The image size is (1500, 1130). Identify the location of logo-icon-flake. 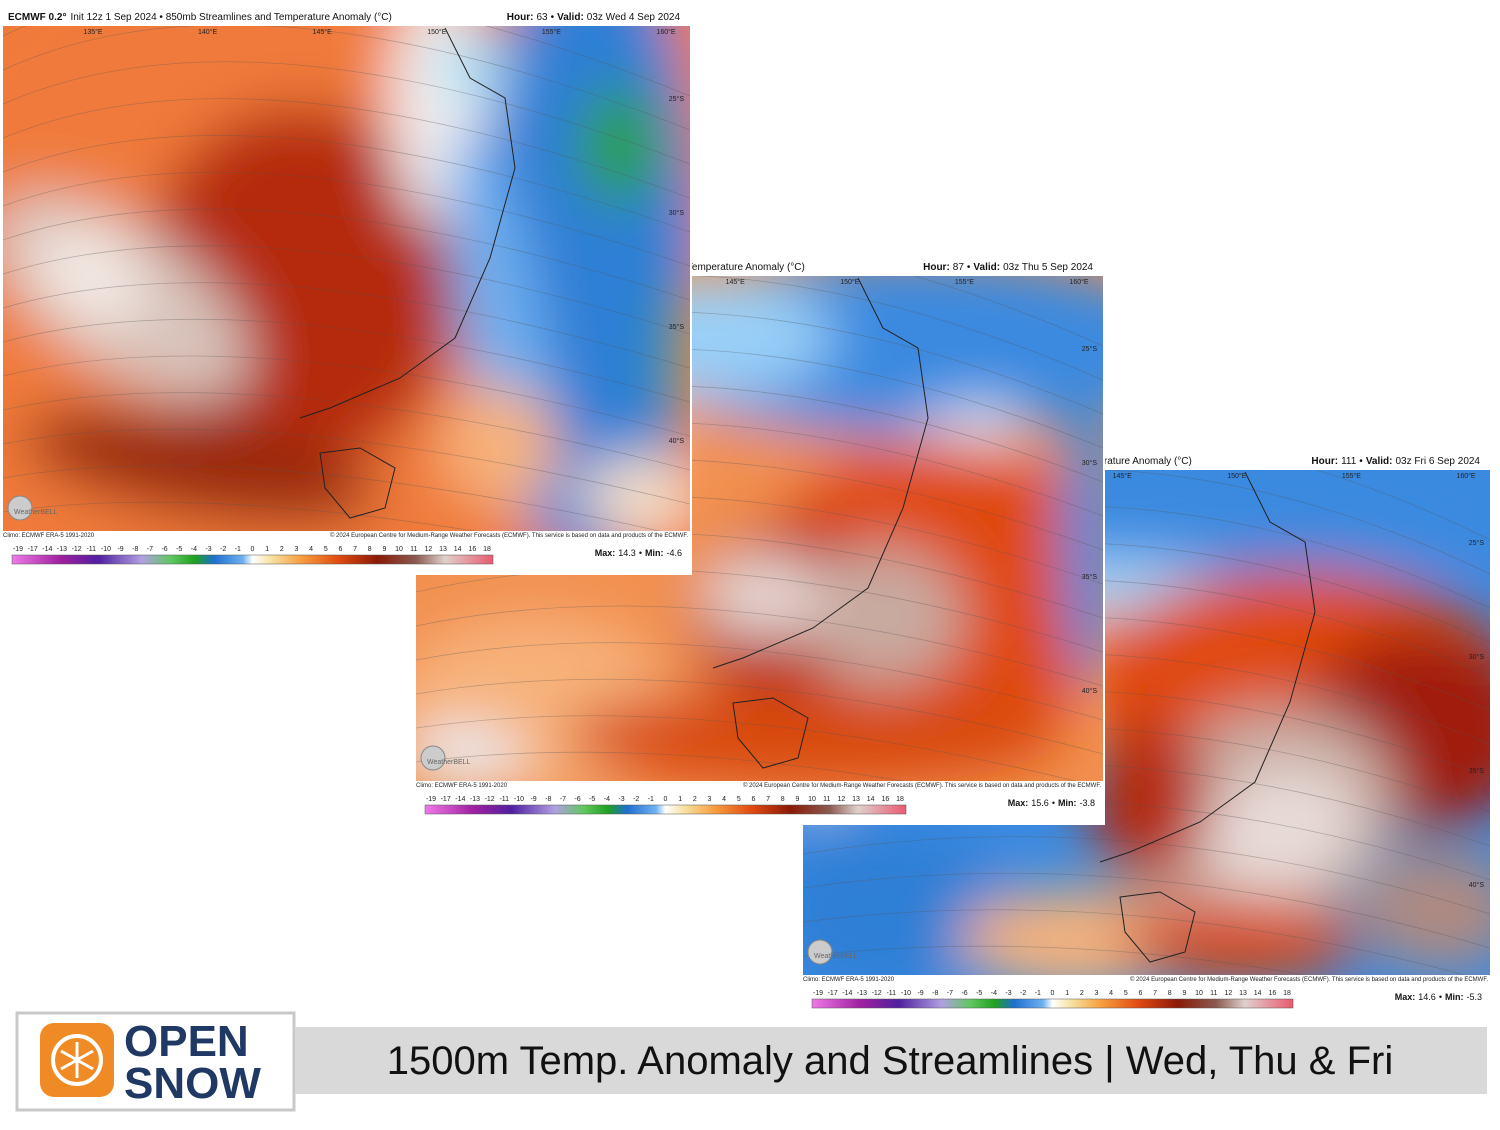
(77, 1060).